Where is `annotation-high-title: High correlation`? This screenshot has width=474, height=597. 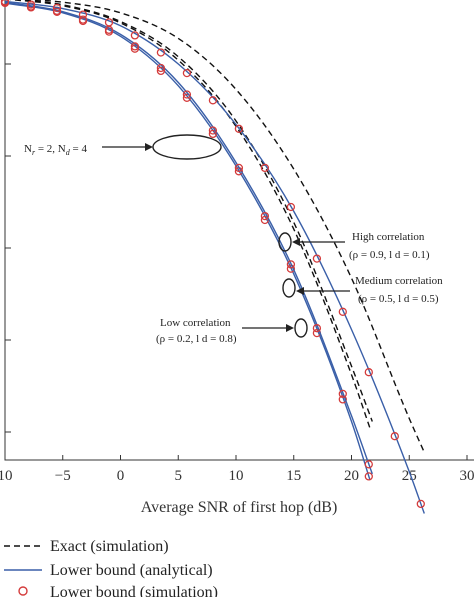
annotation-high-title: High correlation is located at coordinates (388, 237).